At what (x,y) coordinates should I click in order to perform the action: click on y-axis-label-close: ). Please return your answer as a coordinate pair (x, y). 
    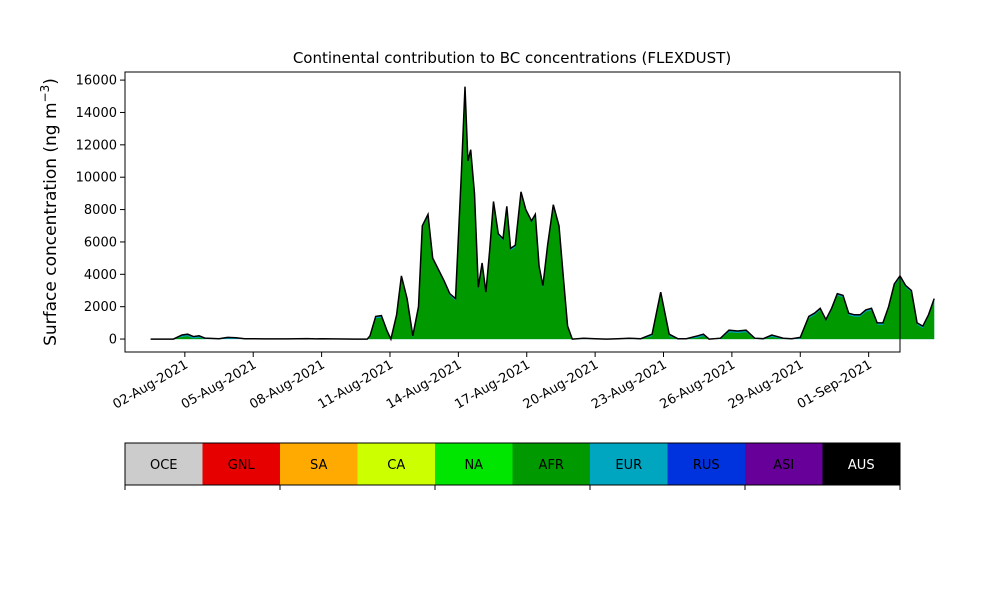
    Looking at the image, I should click on (51, 81).